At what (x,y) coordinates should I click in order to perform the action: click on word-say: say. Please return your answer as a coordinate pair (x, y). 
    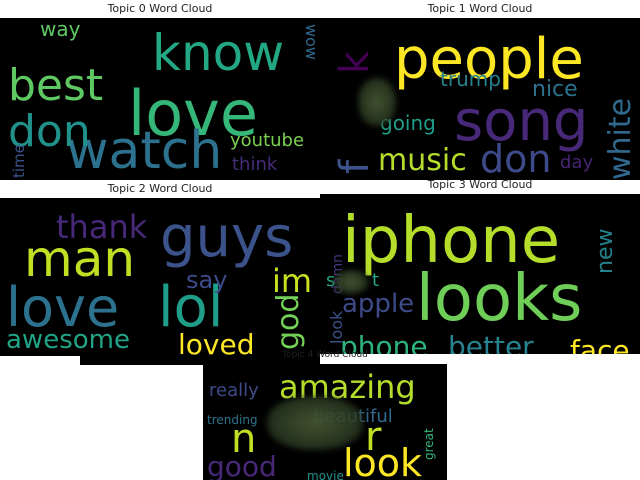
    Looking at the image, I should click on (206, 280).